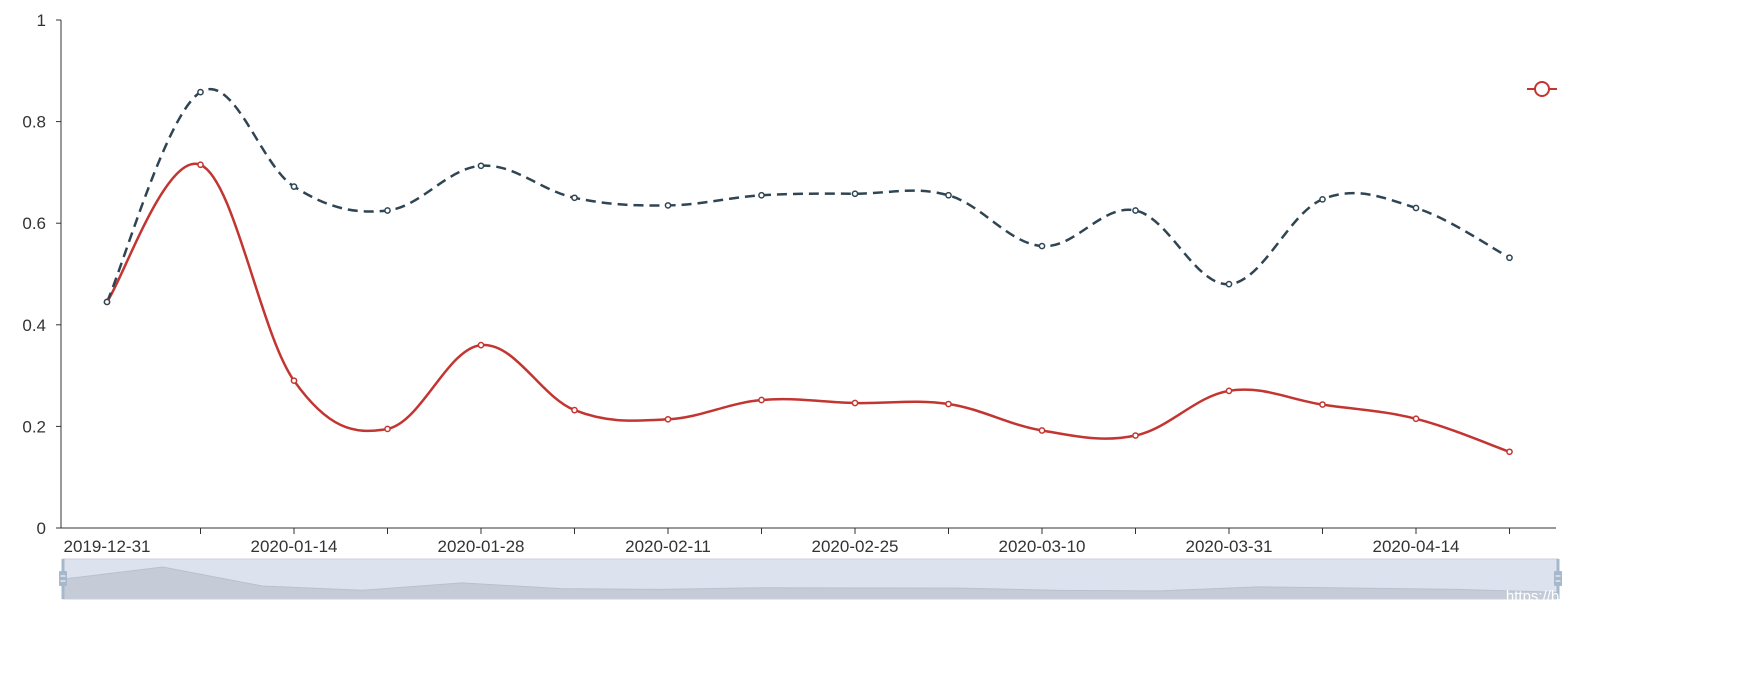  Describe the element at coordinates (107, 546) in the screenshot. I see `x-tick-label: 2019-12-31` at that location.